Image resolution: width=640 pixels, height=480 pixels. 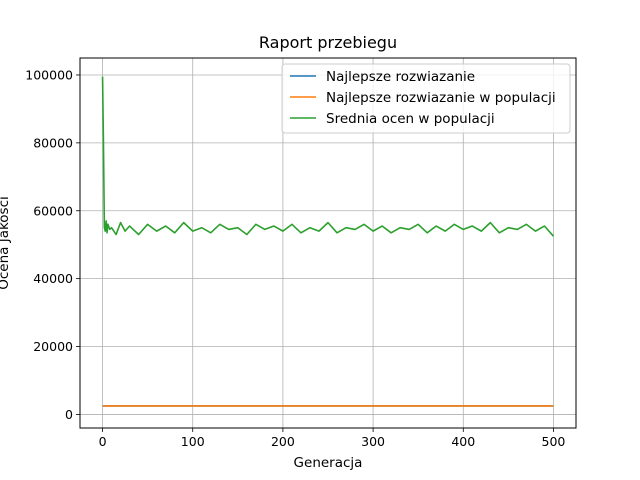 What do you see at coordinates (283, 441) in the screenshot?
I see `x-tick-label: 200` at bounding box center [283, 441].